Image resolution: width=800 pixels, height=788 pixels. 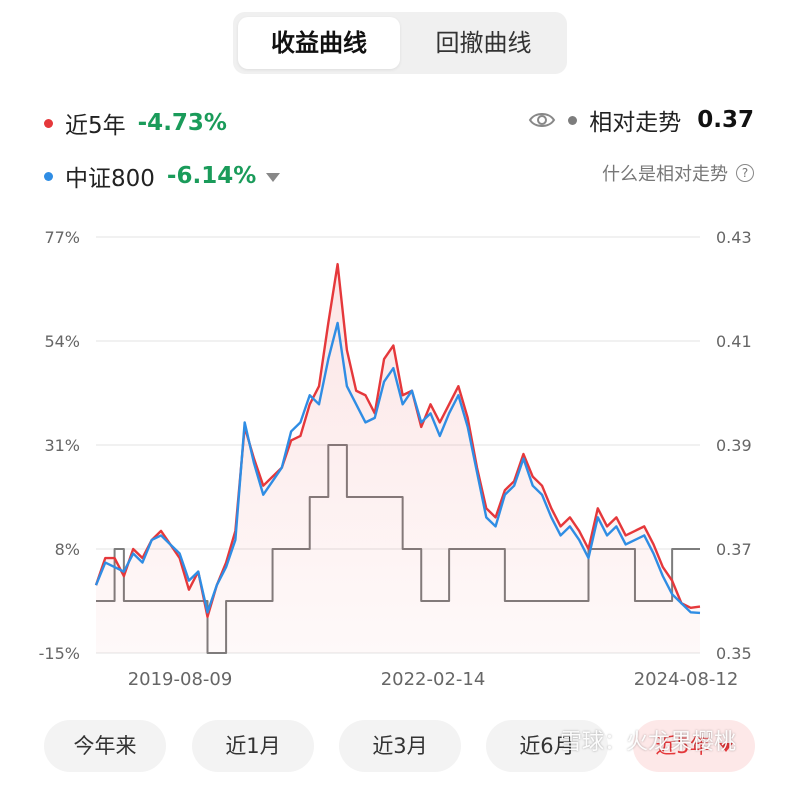 I want to click on left-axis-ticks: 77% 54% 31% 8% -15%, so click(x=59, y=445).